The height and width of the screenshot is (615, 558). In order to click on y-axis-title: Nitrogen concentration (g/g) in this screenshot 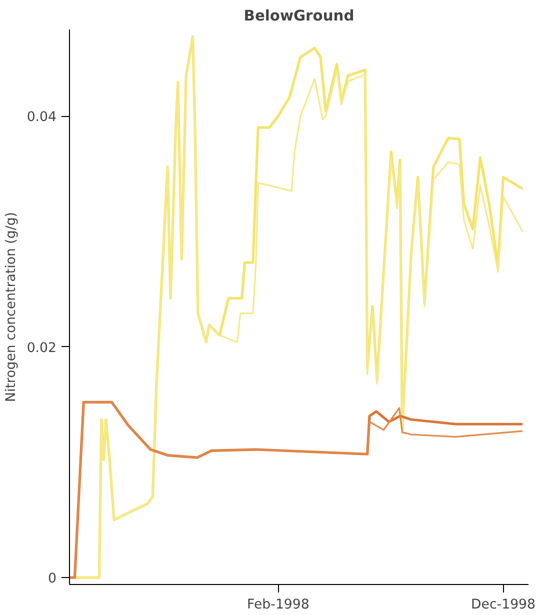, I will do `click(11, 307)`.